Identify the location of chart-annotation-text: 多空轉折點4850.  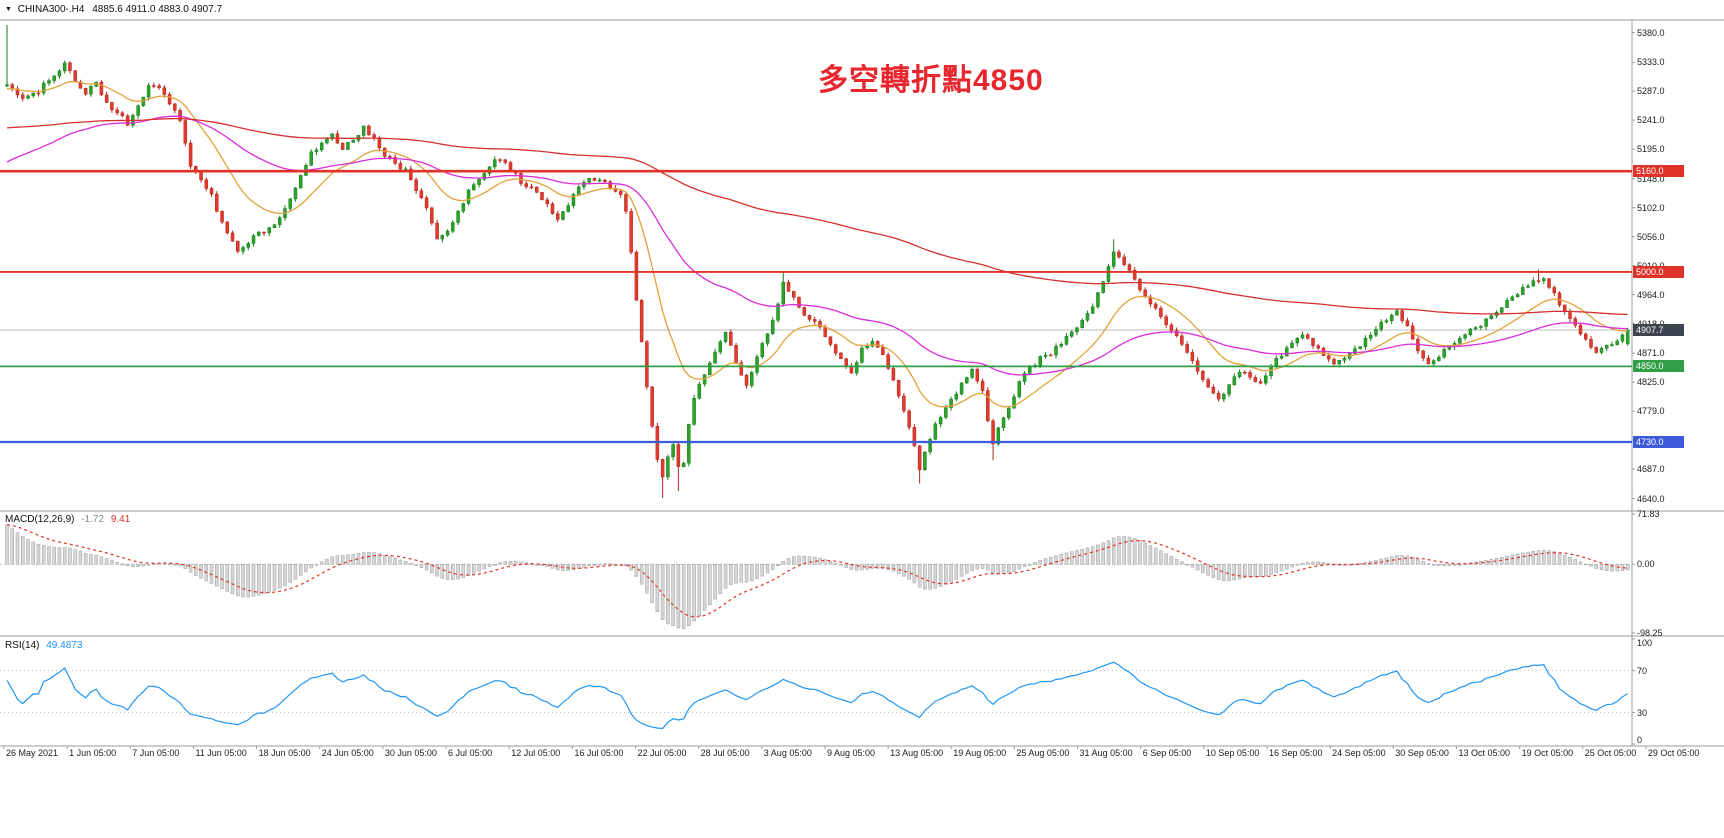
(931, 80).